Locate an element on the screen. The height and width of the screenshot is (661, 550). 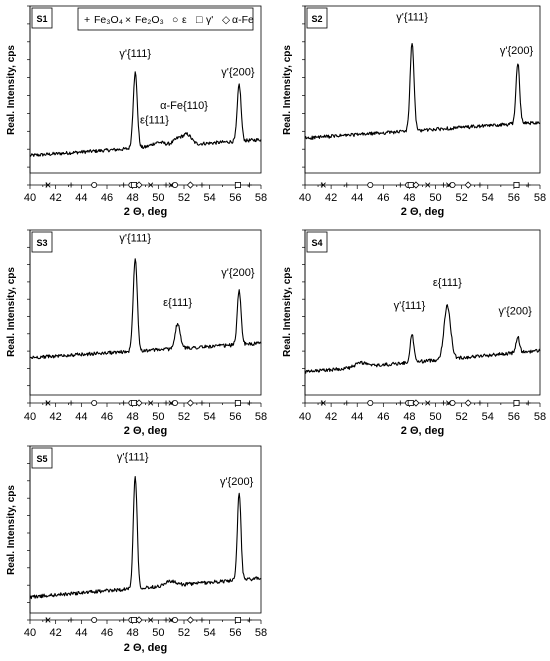
panel-label: S1 is located at coordinates (41, 19).